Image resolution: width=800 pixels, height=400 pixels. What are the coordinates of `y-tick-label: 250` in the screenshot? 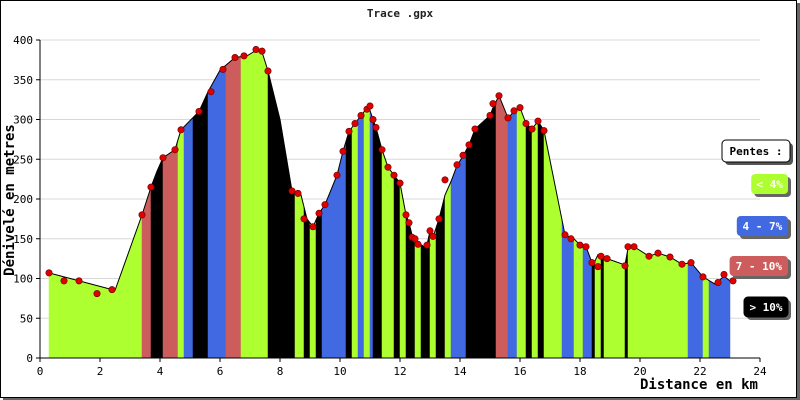 It's located at (23, 159).